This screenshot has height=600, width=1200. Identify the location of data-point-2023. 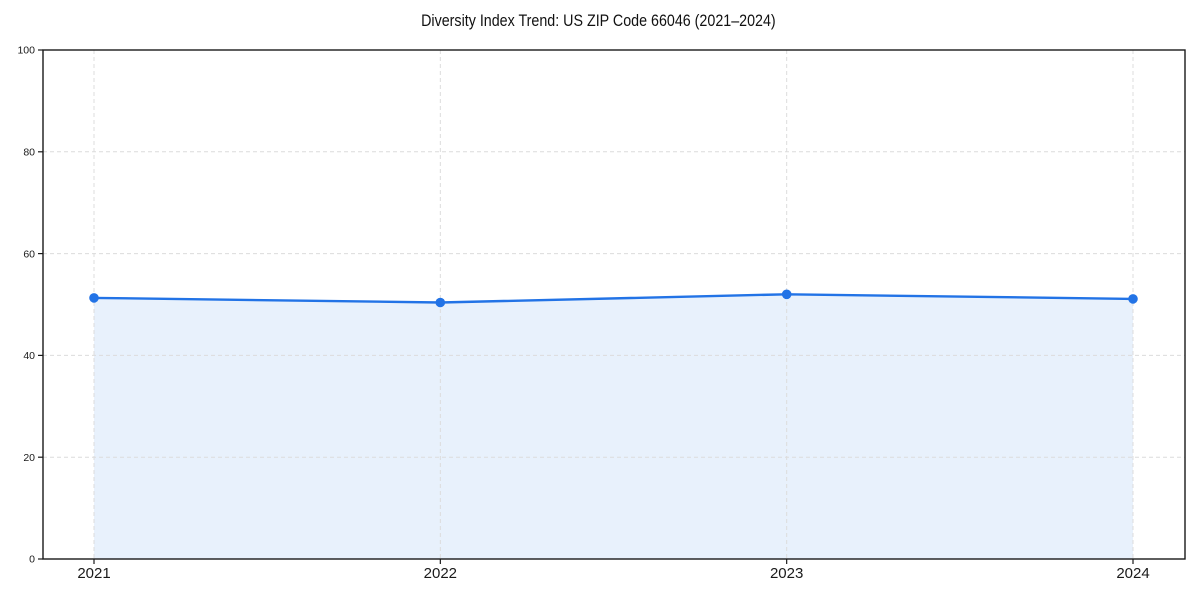
(786, 294).